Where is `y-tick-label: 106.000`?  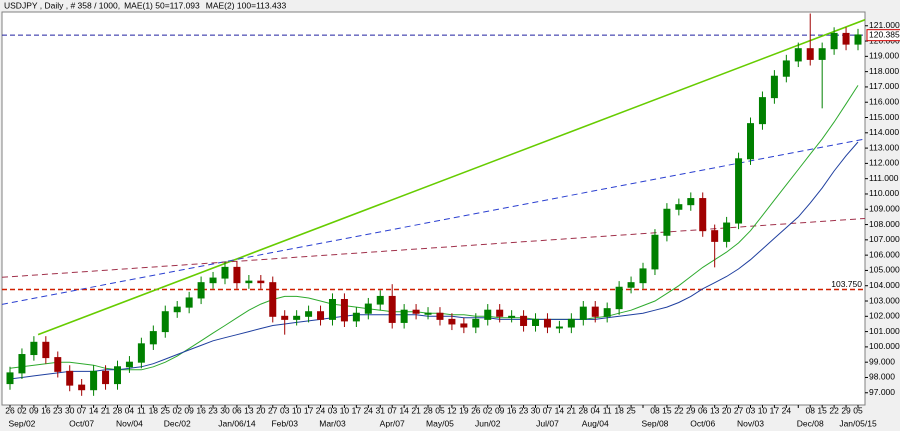 y-tick-label: 106.000 is located at coordinates (884, 254).